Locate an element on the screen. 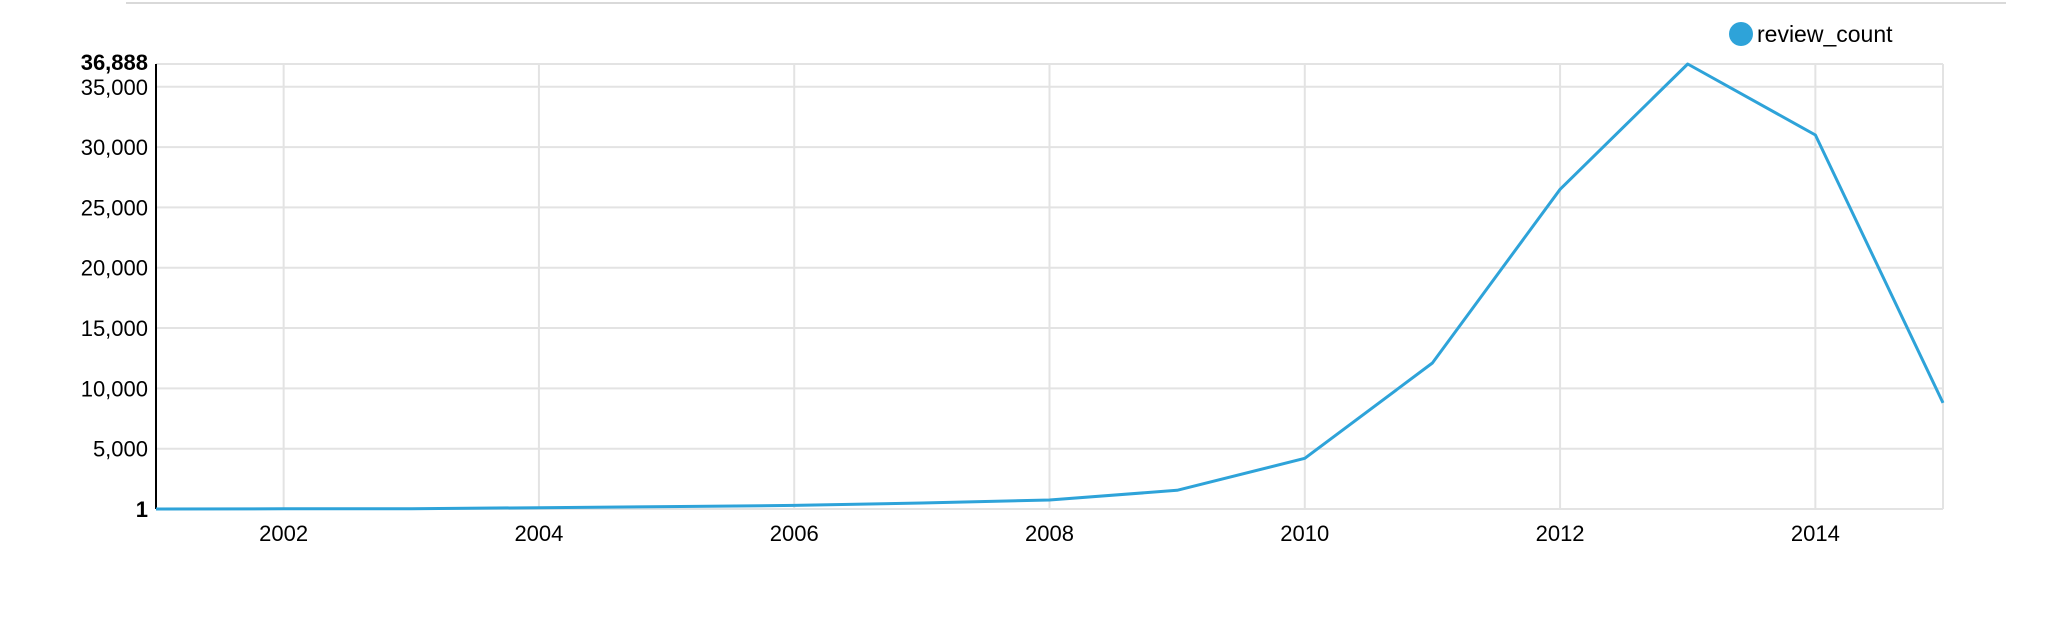 The width and height of the screenshot is (2066, 634). x-tick-label: 2002 is located at coordinates (283, 533).